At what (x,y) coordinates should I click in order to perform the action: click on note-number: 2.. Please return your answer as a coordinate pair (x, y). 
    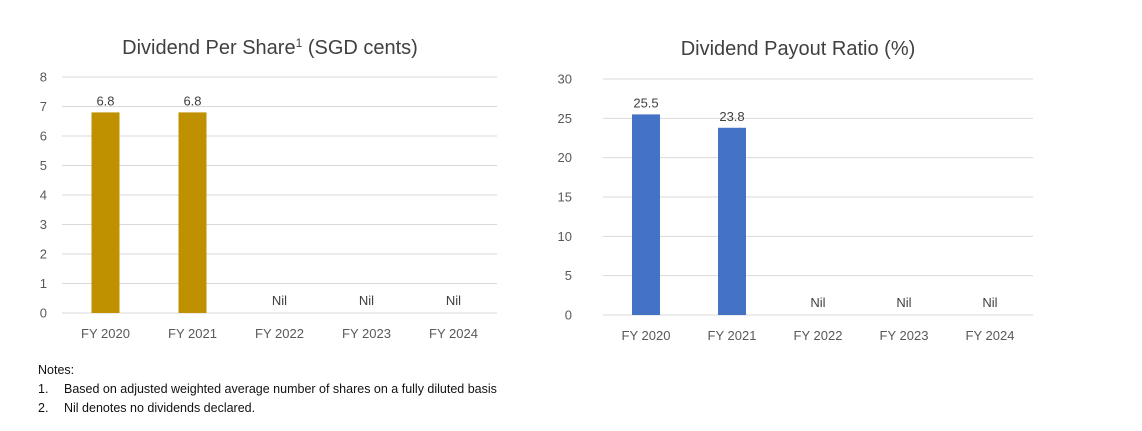
    Looking at the image, I should click on (43, 408).